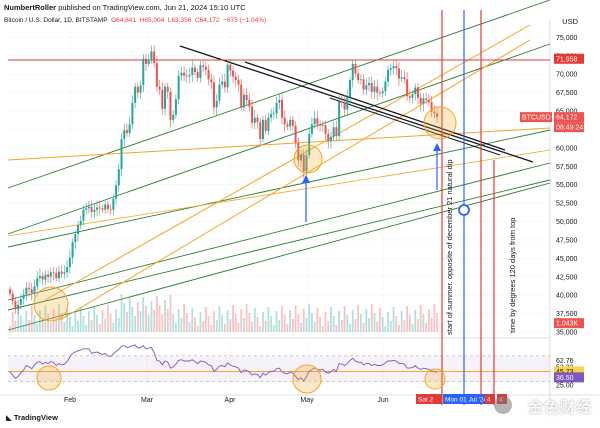 This screenshot has height=428, width=600. Describe the element at coordinates (56, 20) in the screenshot. I see `symbol-name: Bitcoin / U.S. Dollar, 1D, BITSTAMP` at that location.